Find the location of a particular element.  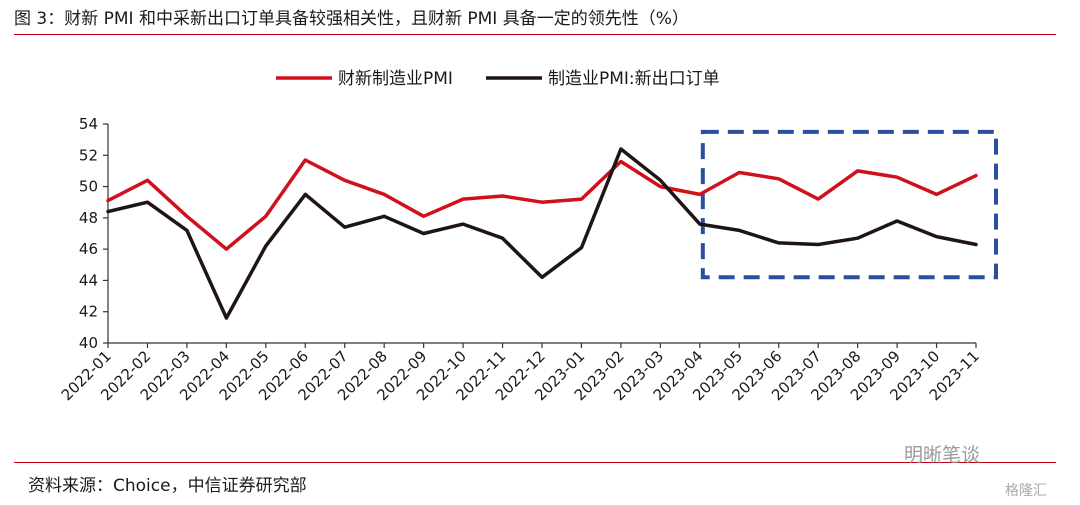

source-note: 资料来源：Choice，中信证券研究部 is located at coordinates (167, 486).